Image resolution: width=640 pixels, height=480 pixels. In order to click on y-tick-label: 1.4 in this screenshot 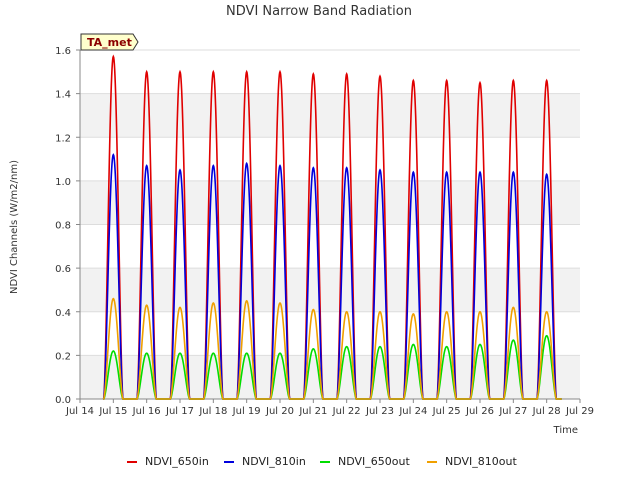, I will do `click(63, 95)`.